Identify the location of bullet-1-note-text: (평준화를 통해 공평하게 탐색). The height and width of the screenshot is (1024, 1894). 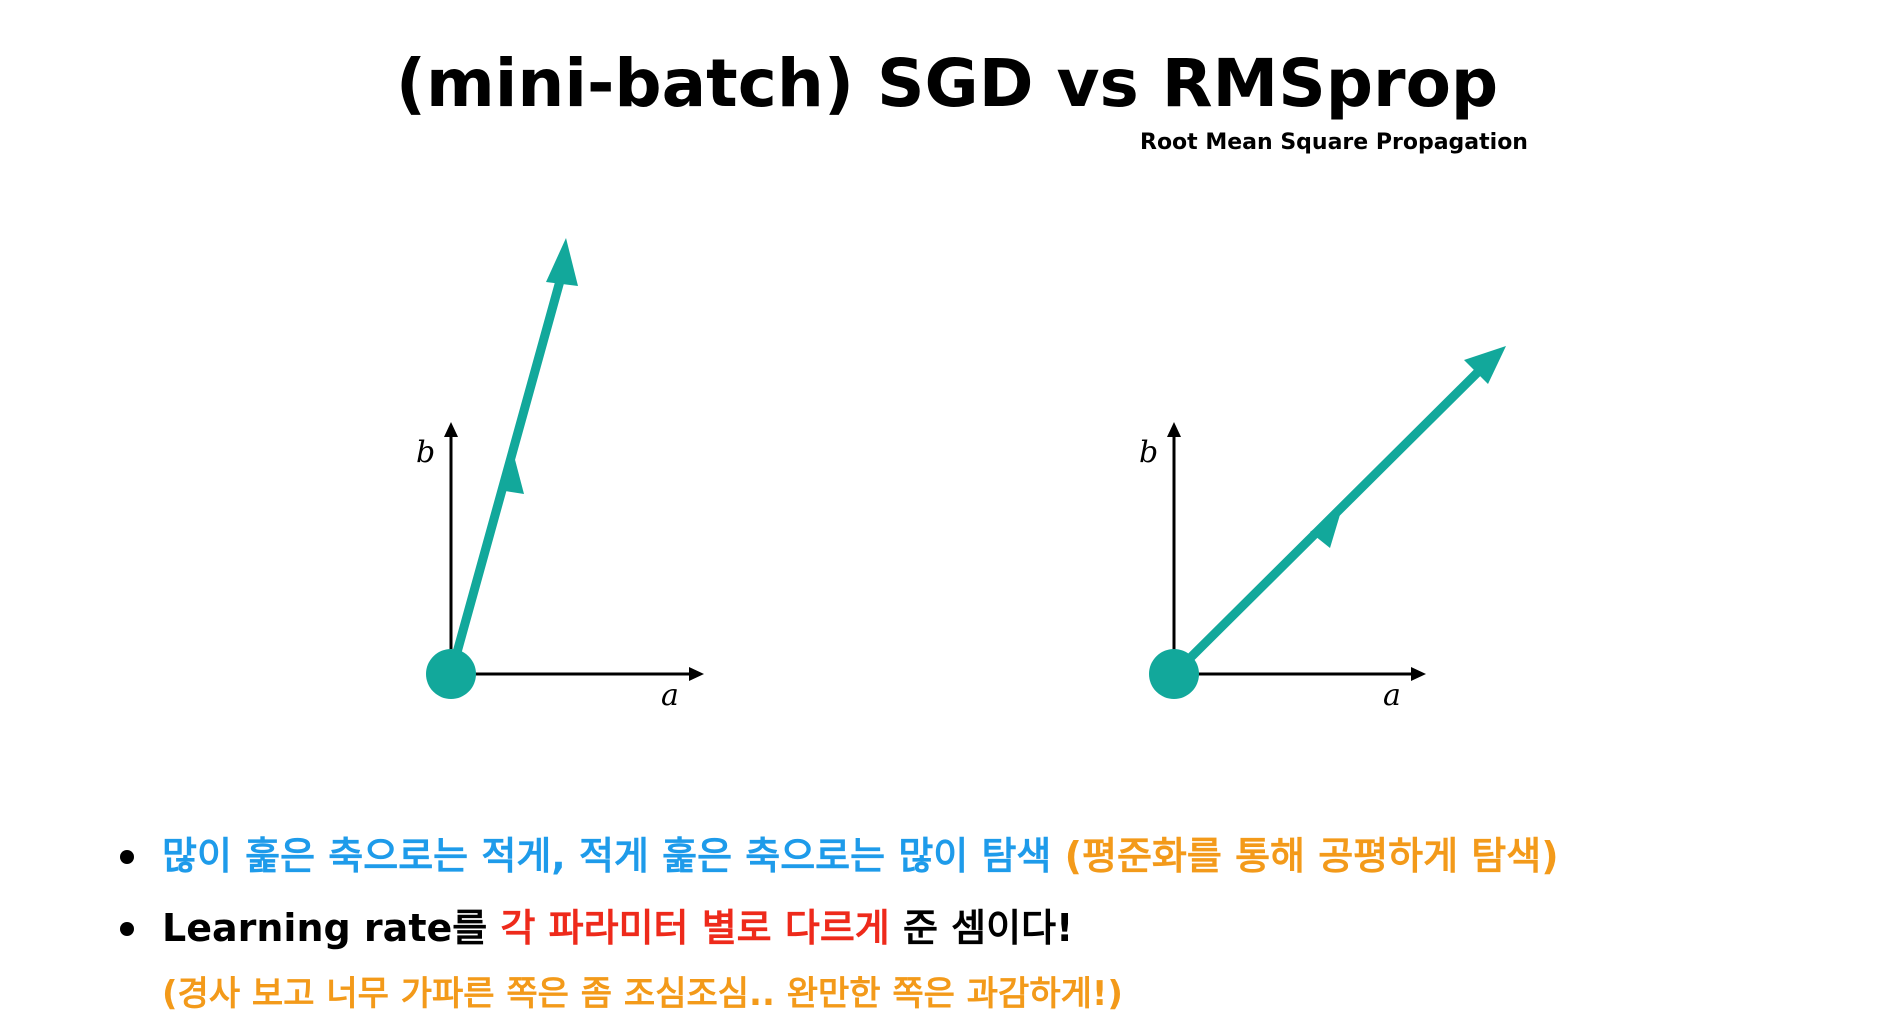
(1305, 856).